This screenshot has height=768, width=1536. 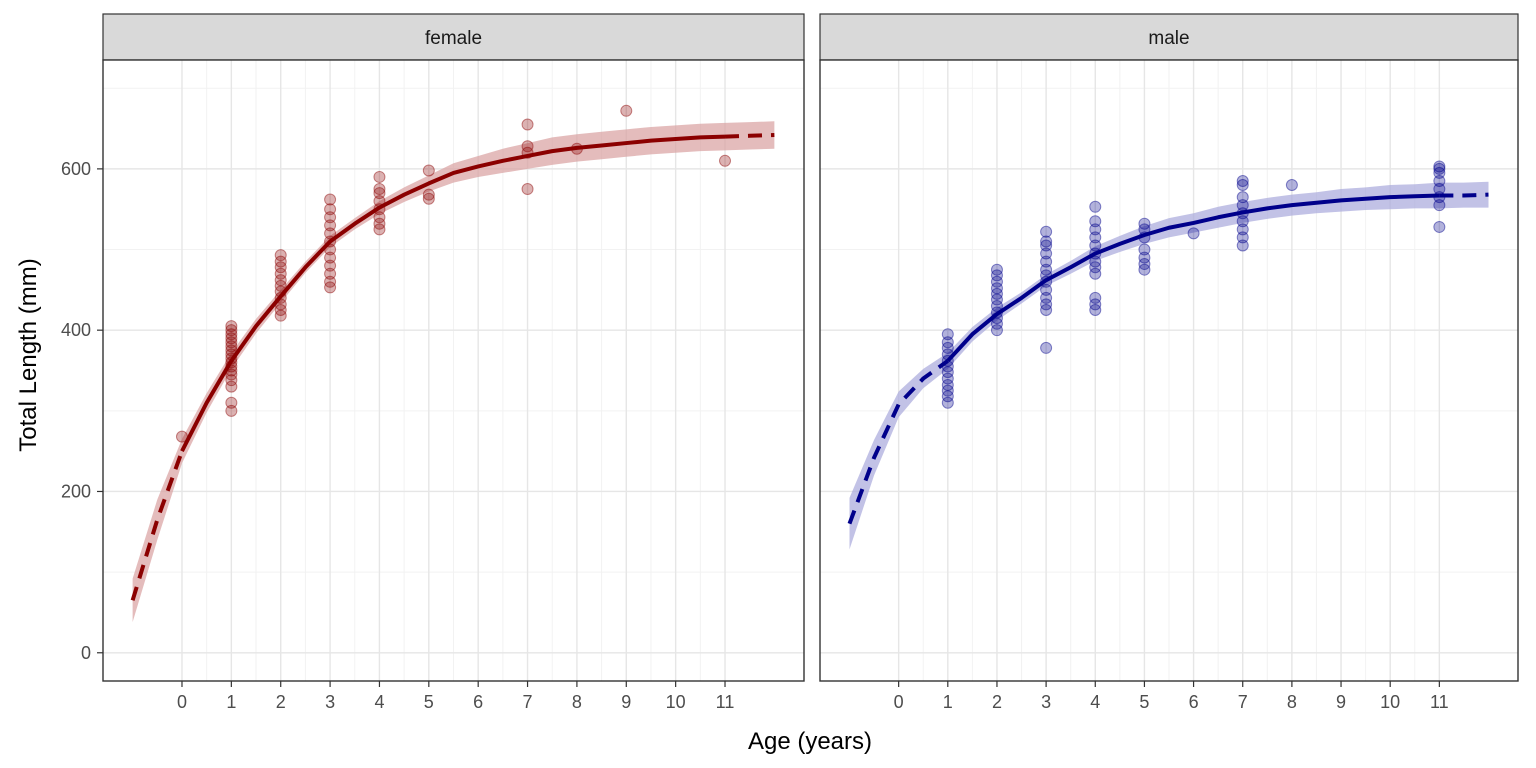 What do you see at coordinates (86, 653) in the screenshot?
I see `y-tick-label: 0` at bounding box center [86, 653].